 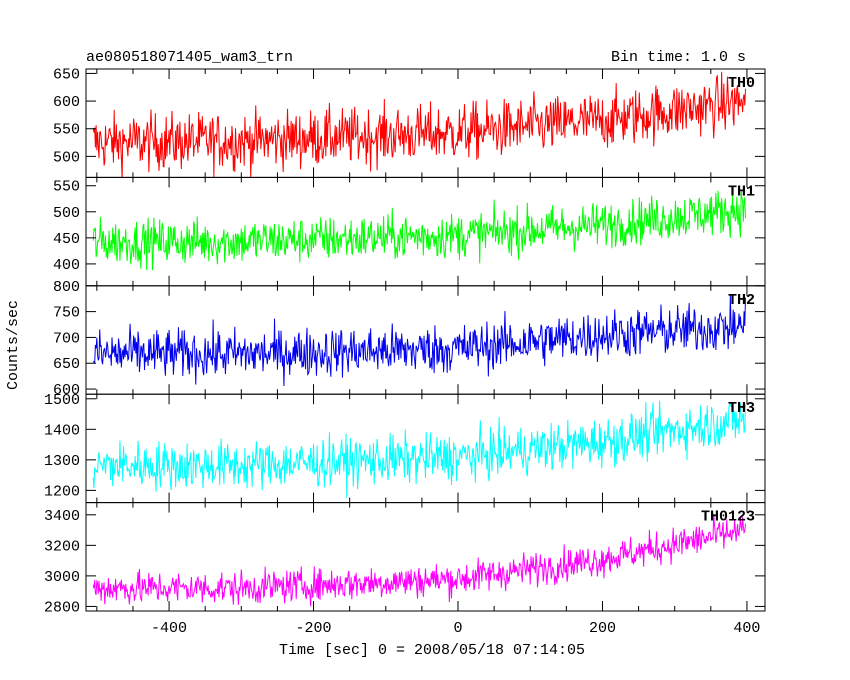 I want to click on y-tick-label: 750, so click(x=66, y=313).